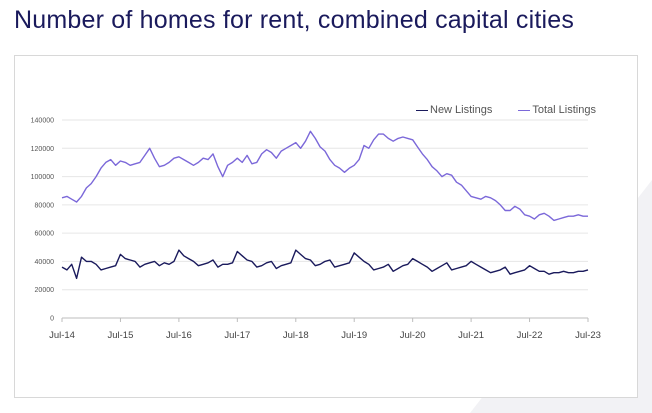  What do you see at coordinates (42, 149) in the screenshot?
I see `y-tick-label-6: 120000` at bounding box center [42, 149].